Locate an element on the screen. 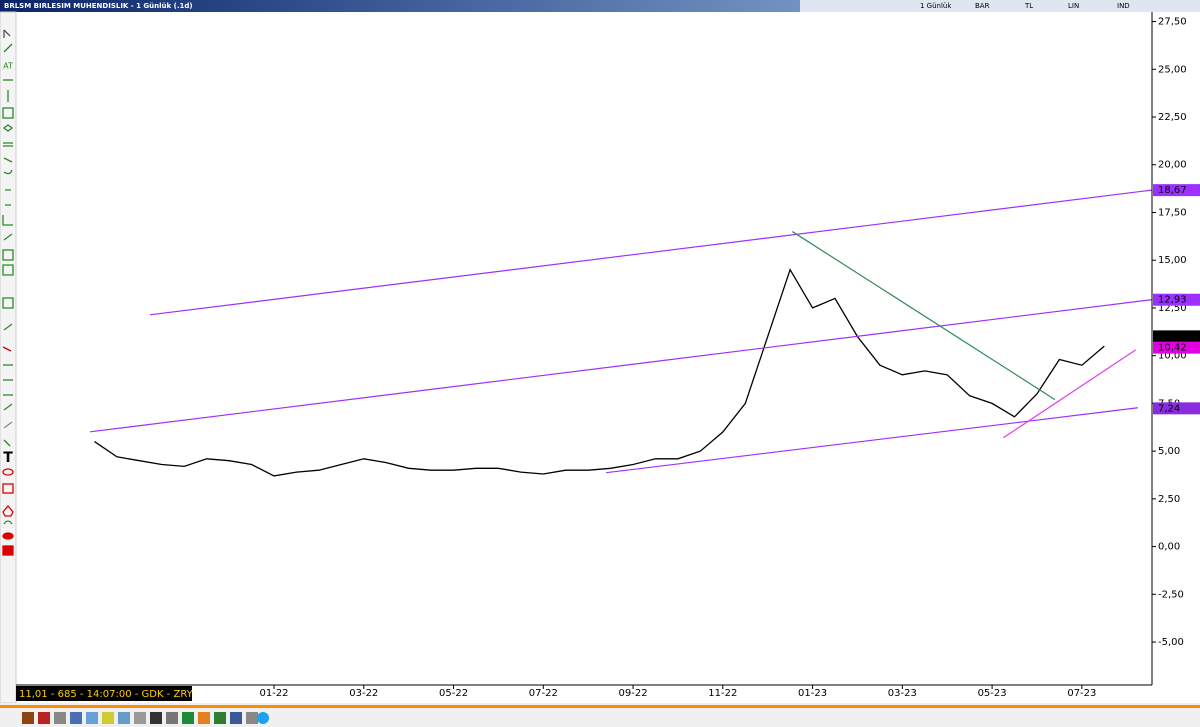 The height and width of the screenshot is (727, 1200). x-tick-label: 07-23 is located at coordinates (1081, 693).